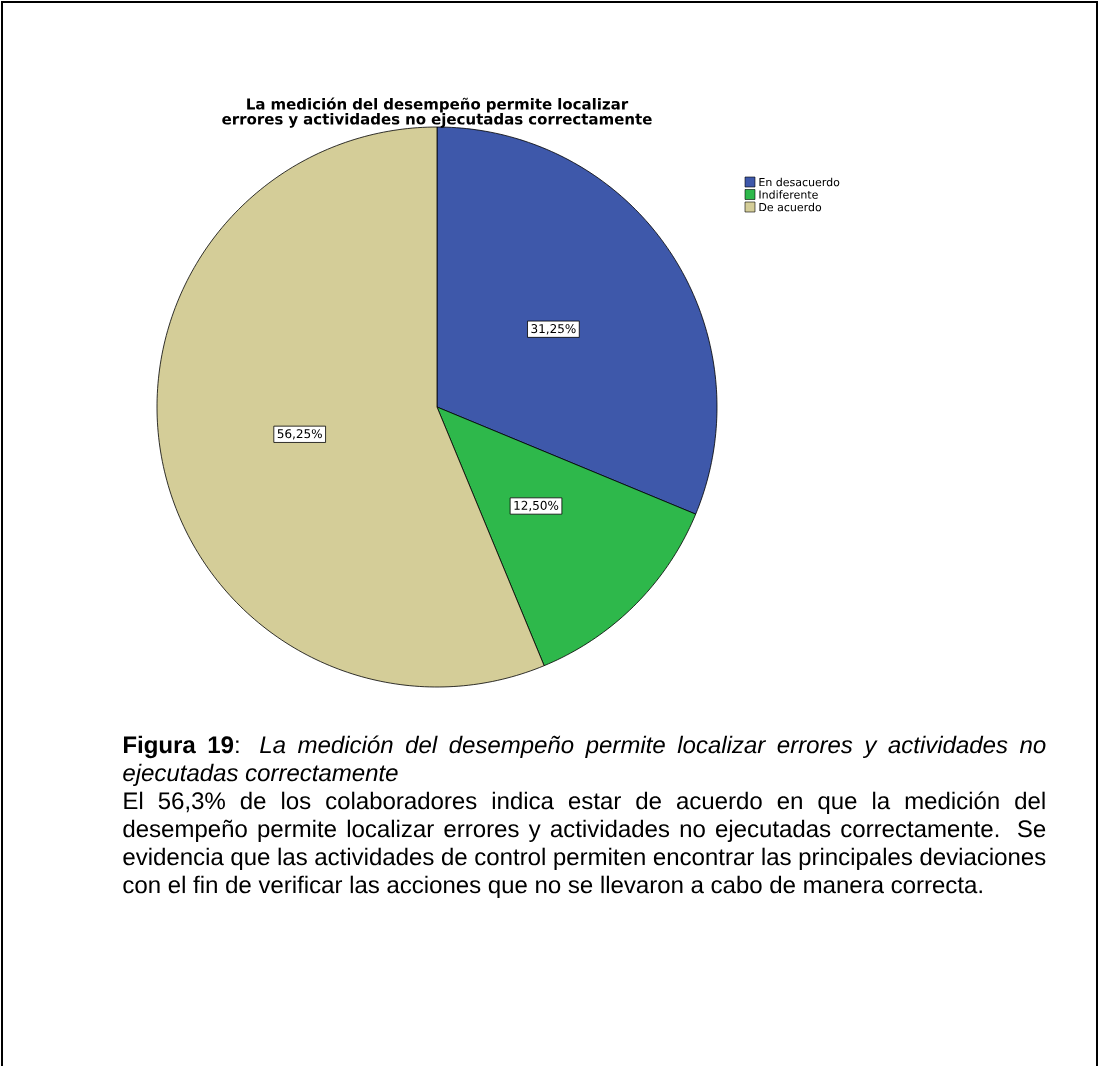 The width and height of the screenshot is (1100, 1067). Describe the element at coordinates (584, 845) in the screenshot. I see `text: El 56,3% de los colaboradores indica estar de acuerdo en que la medición del desempeño permite localizar errores y actividades no ejecutadas correctamente. Se evidencia que las actividades de control permiten encontrar las principales deviaciones con el fin de verificar las acciones que no se llevaron a cabo de manera correcta.` at that location.